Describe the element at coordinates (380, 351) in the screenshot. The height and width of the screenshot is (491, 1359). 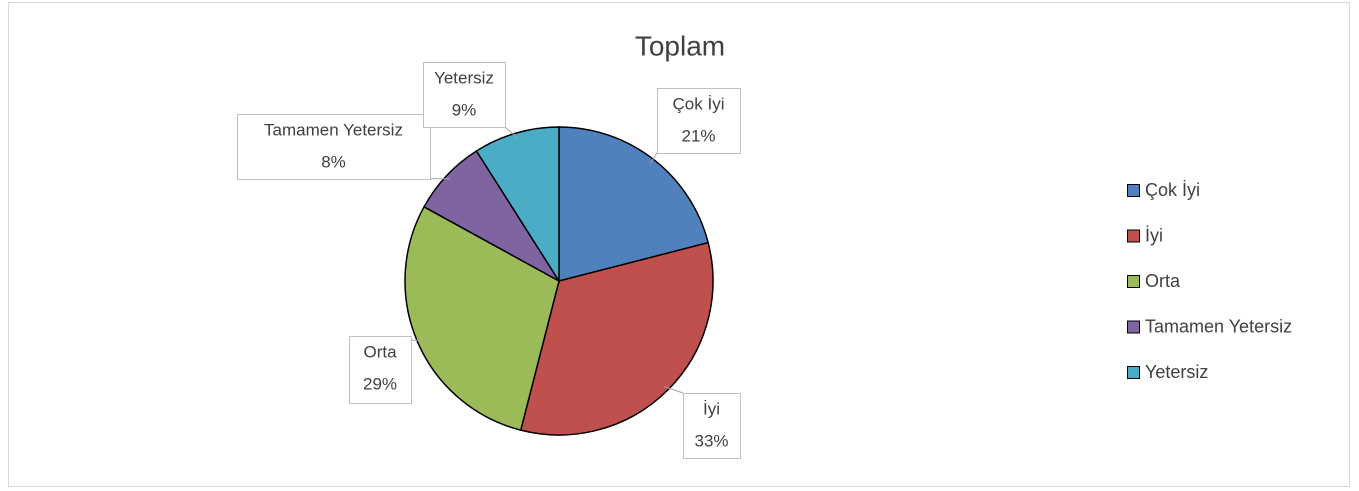
I see `data-label-name: Orta` at that location.